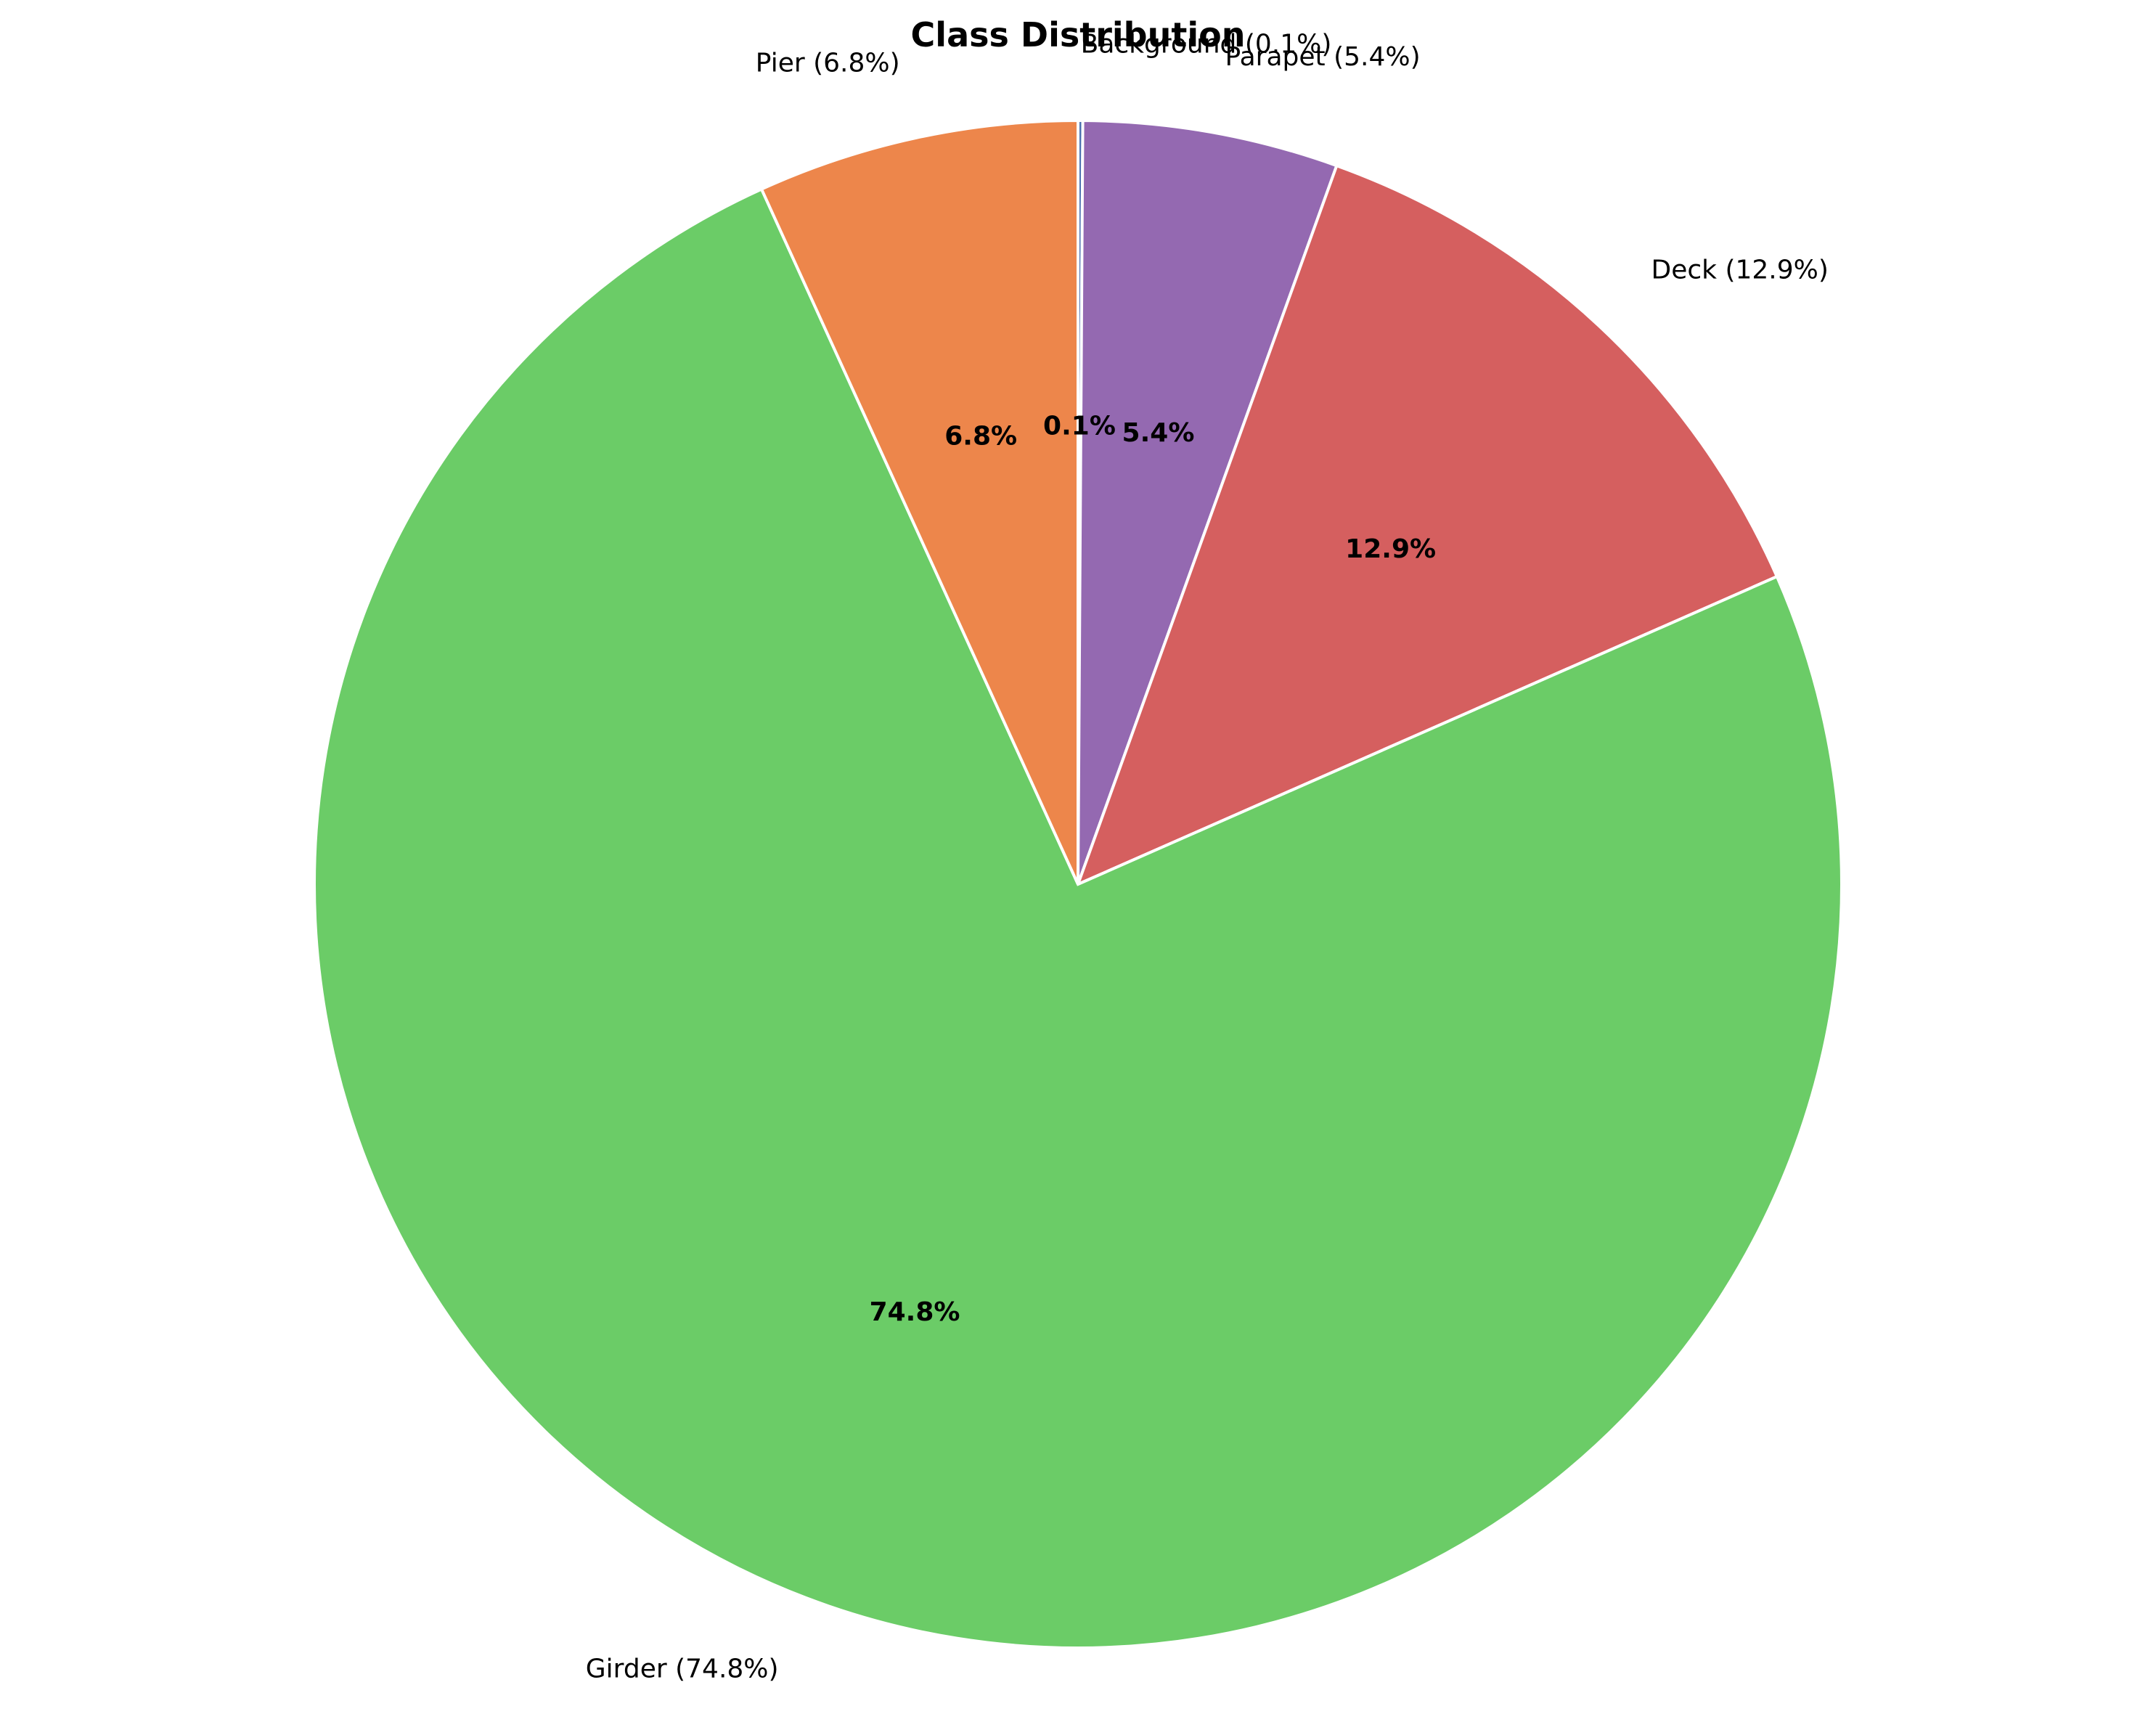 This screenshot has width=2156, height=1722. Describe the element at coordinates (1391, 549) in the screenshot. I see `percent-label-deck: 12.9%` at that location.